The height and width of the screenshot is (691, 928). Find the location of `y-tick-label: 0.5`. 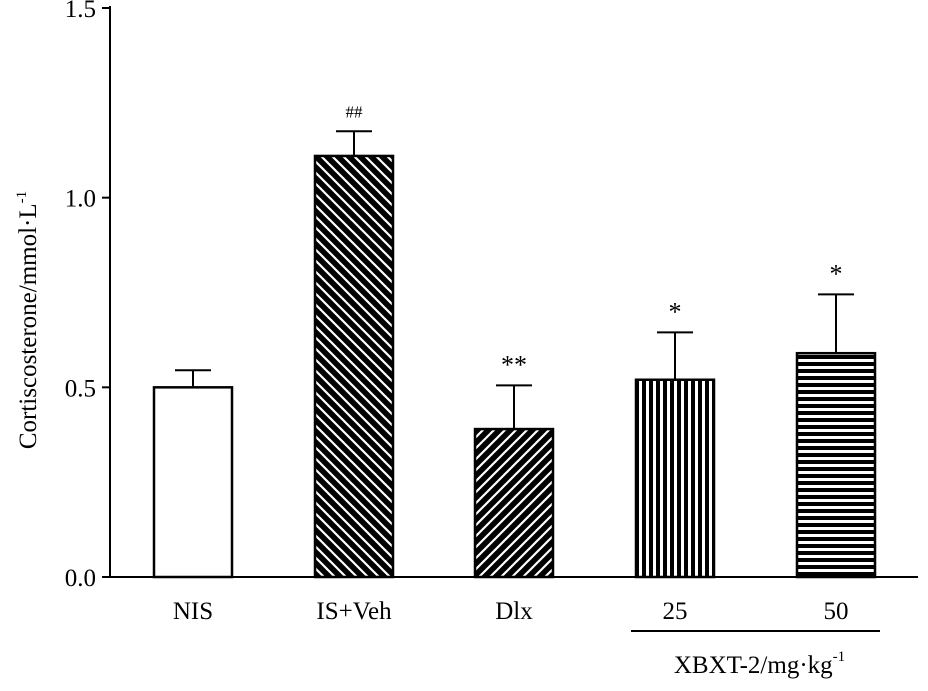

y-tick-label: 0.5 is located at coordinates (80, 388).